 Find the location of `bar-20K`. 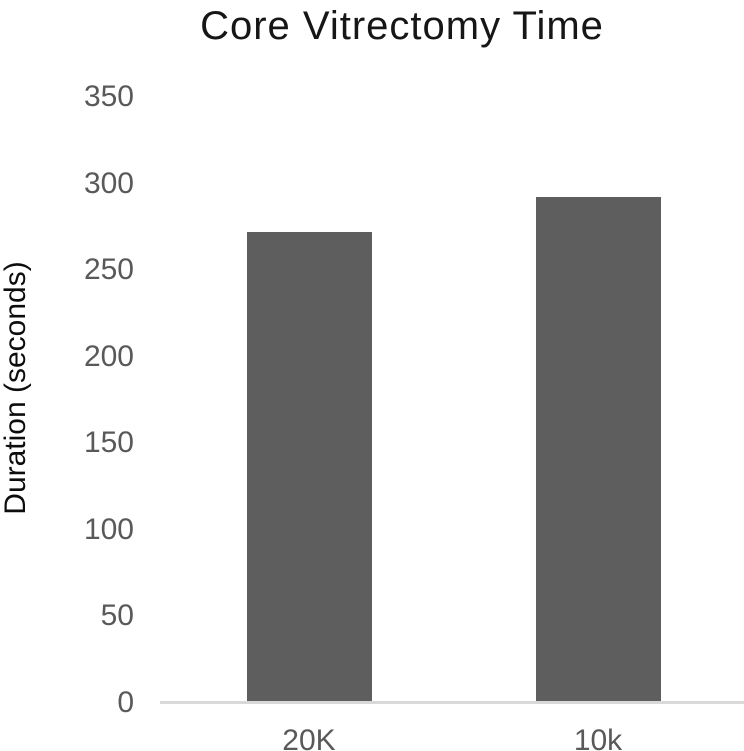

bar-20K is located at coordinates (309, 467).